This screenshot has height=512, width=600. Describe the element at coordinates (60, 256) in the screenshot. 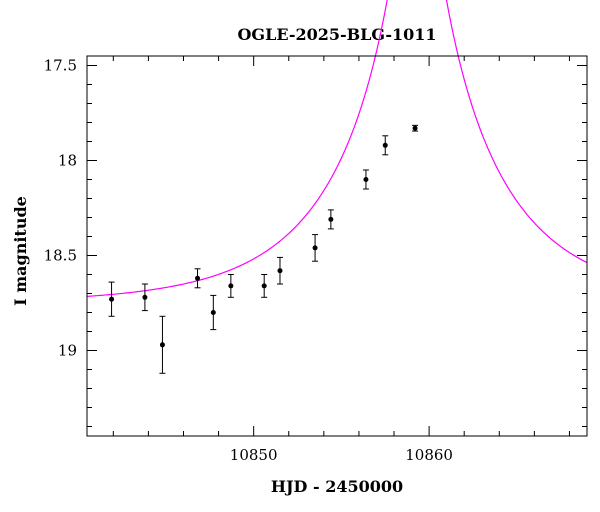

I see `y-tick-label: 18.5` at that location.